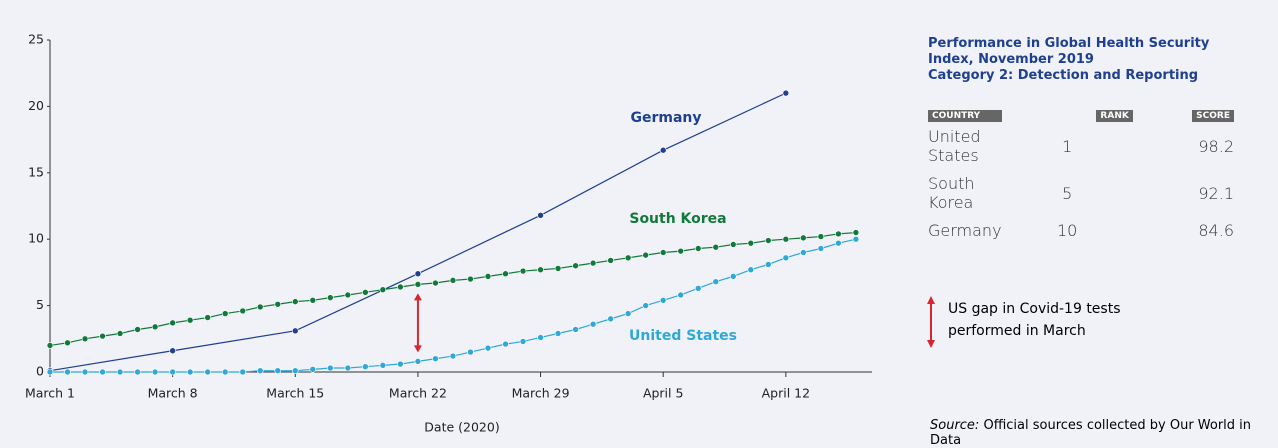  Describe the element at coordinates (1216, 230) in the screenshot. I see `table-cell: 84.6` at that location.